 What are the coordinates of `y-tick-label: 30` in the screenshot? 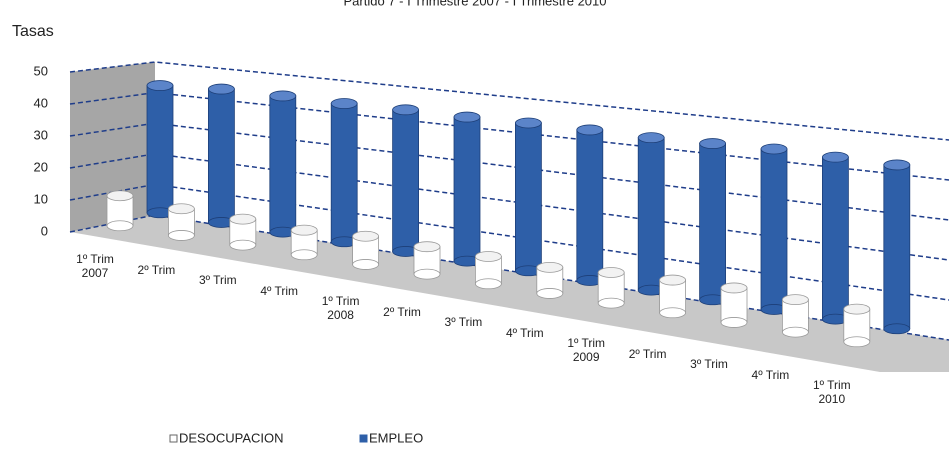 It's located at (41, 134).